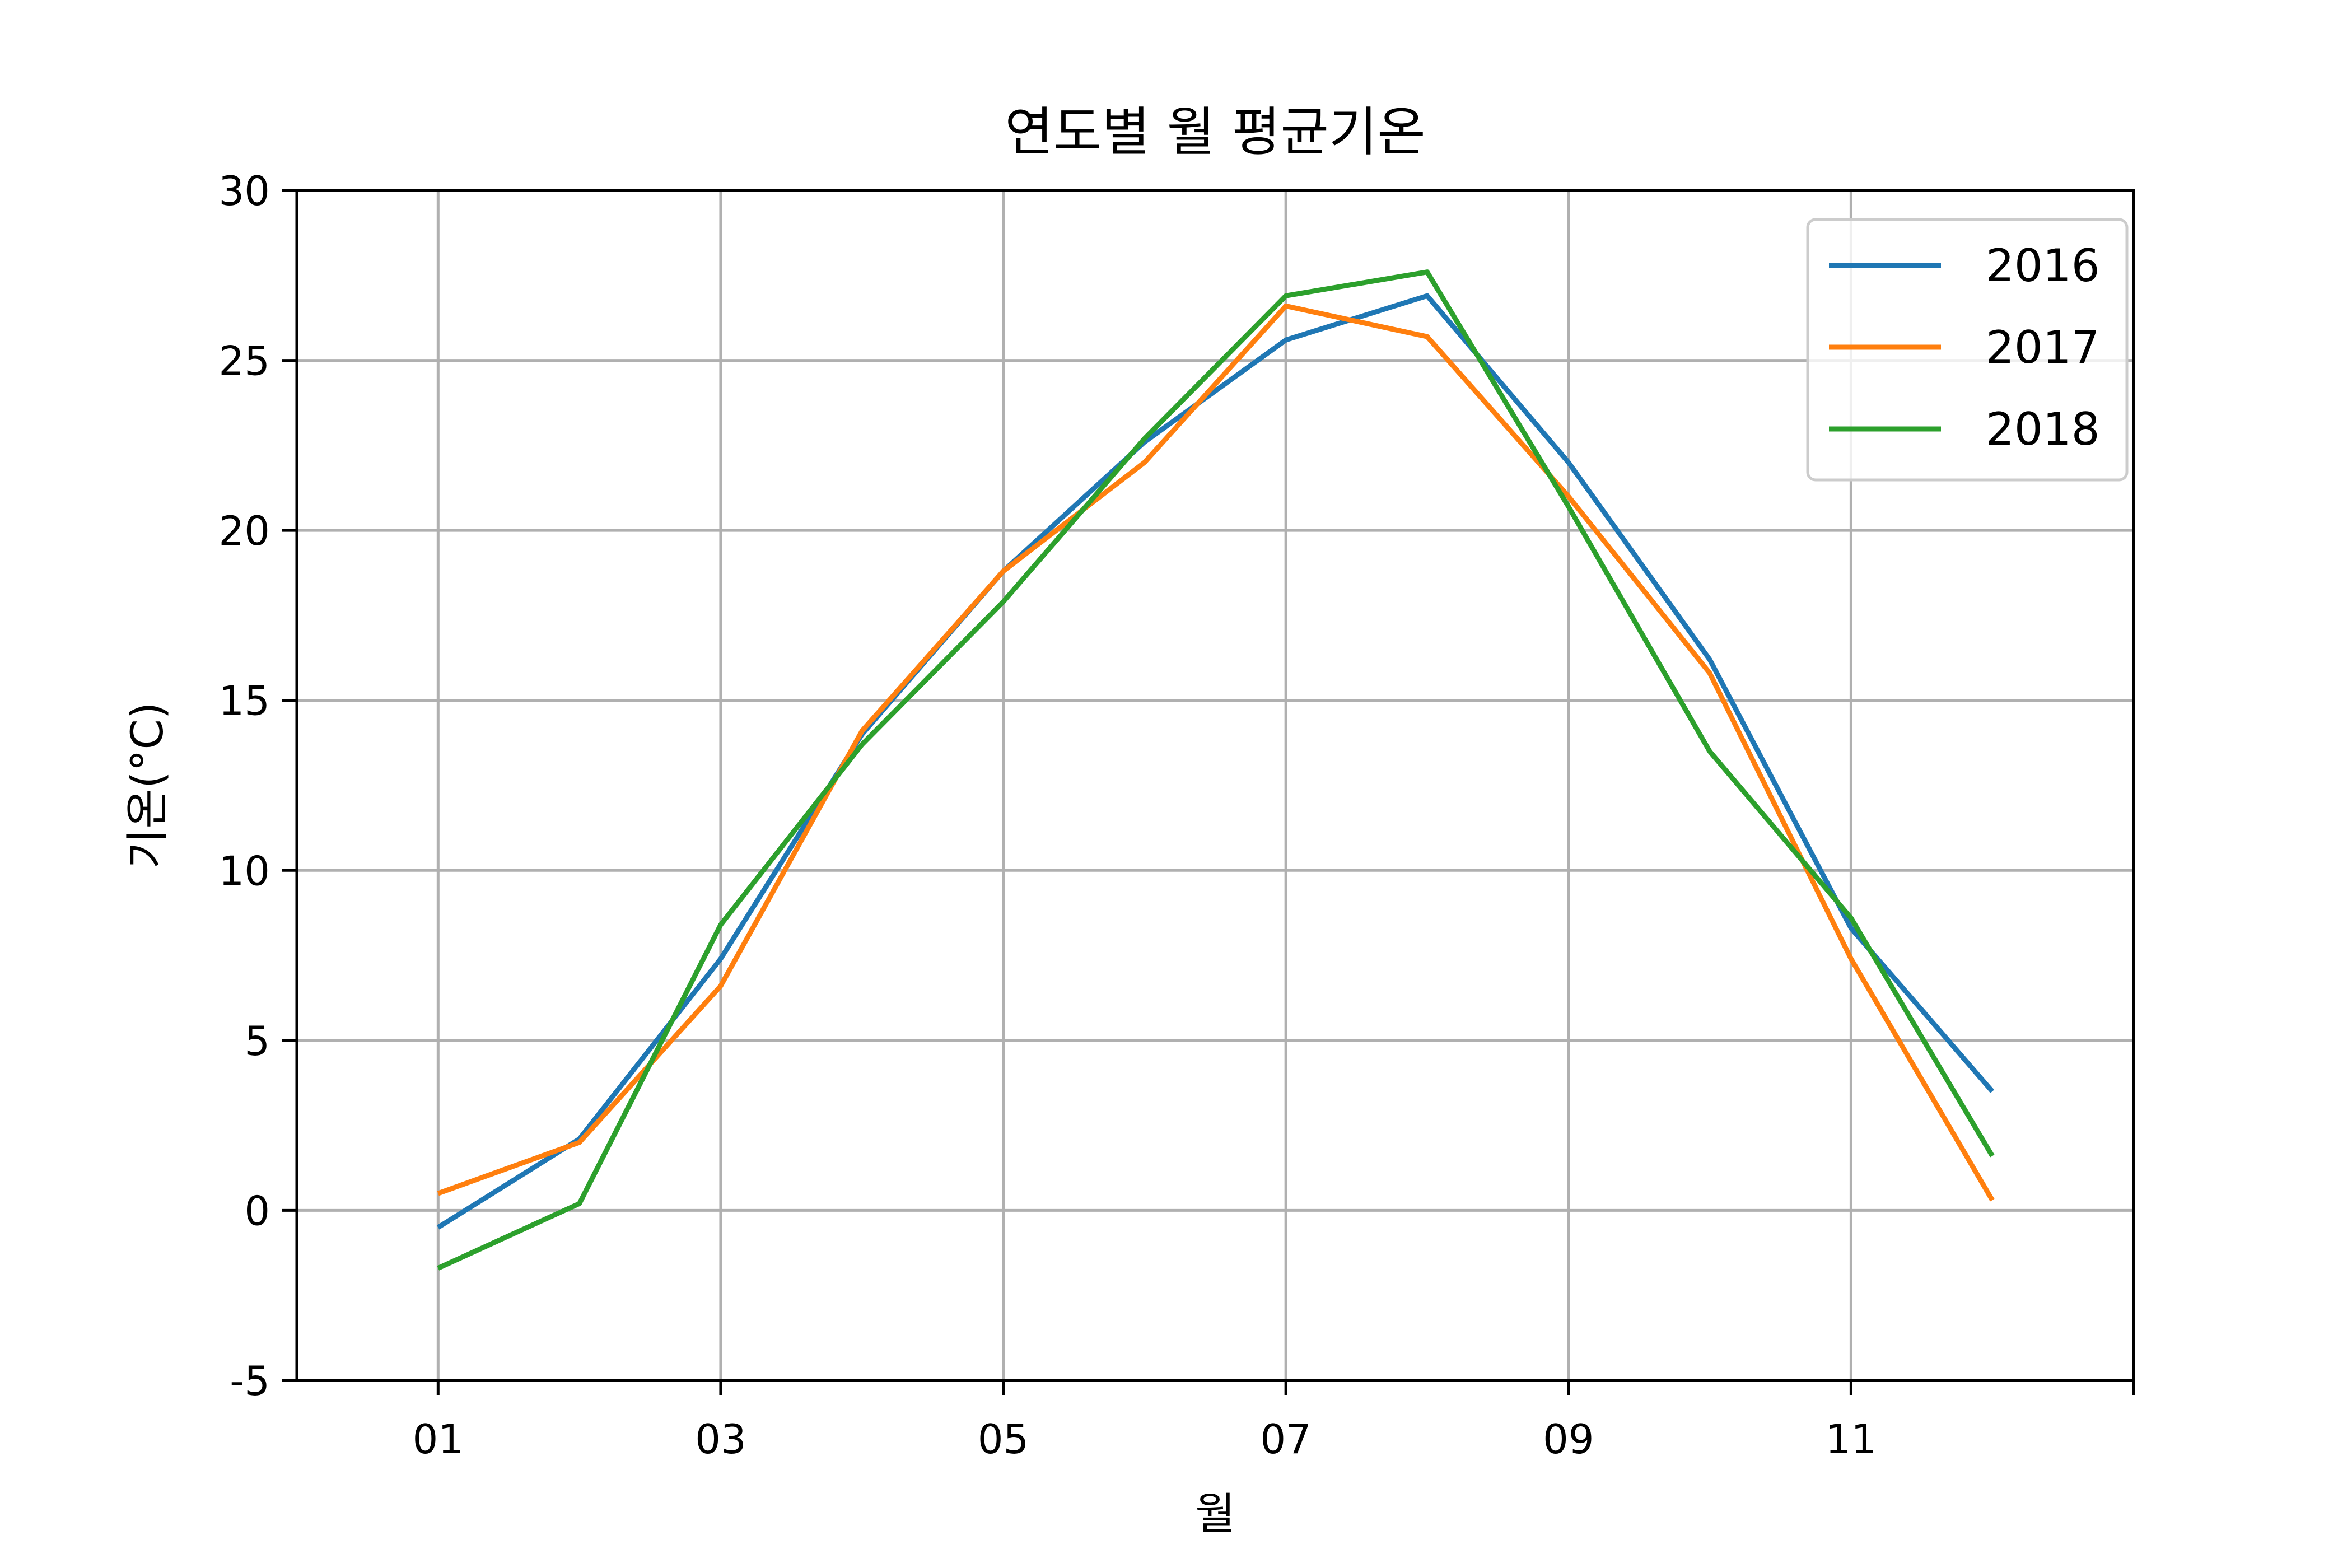 Image resolution: width=2352 pixels, height=1568 pixels. I want to click on legend-box, so click(1968, 350).